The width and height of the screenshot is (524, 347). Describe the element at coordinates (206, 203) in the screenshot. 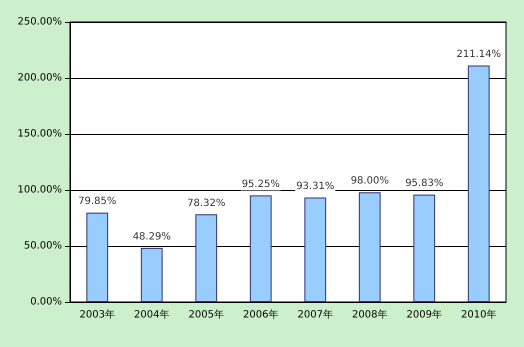

I see `data-label: 78.32%` at that location.